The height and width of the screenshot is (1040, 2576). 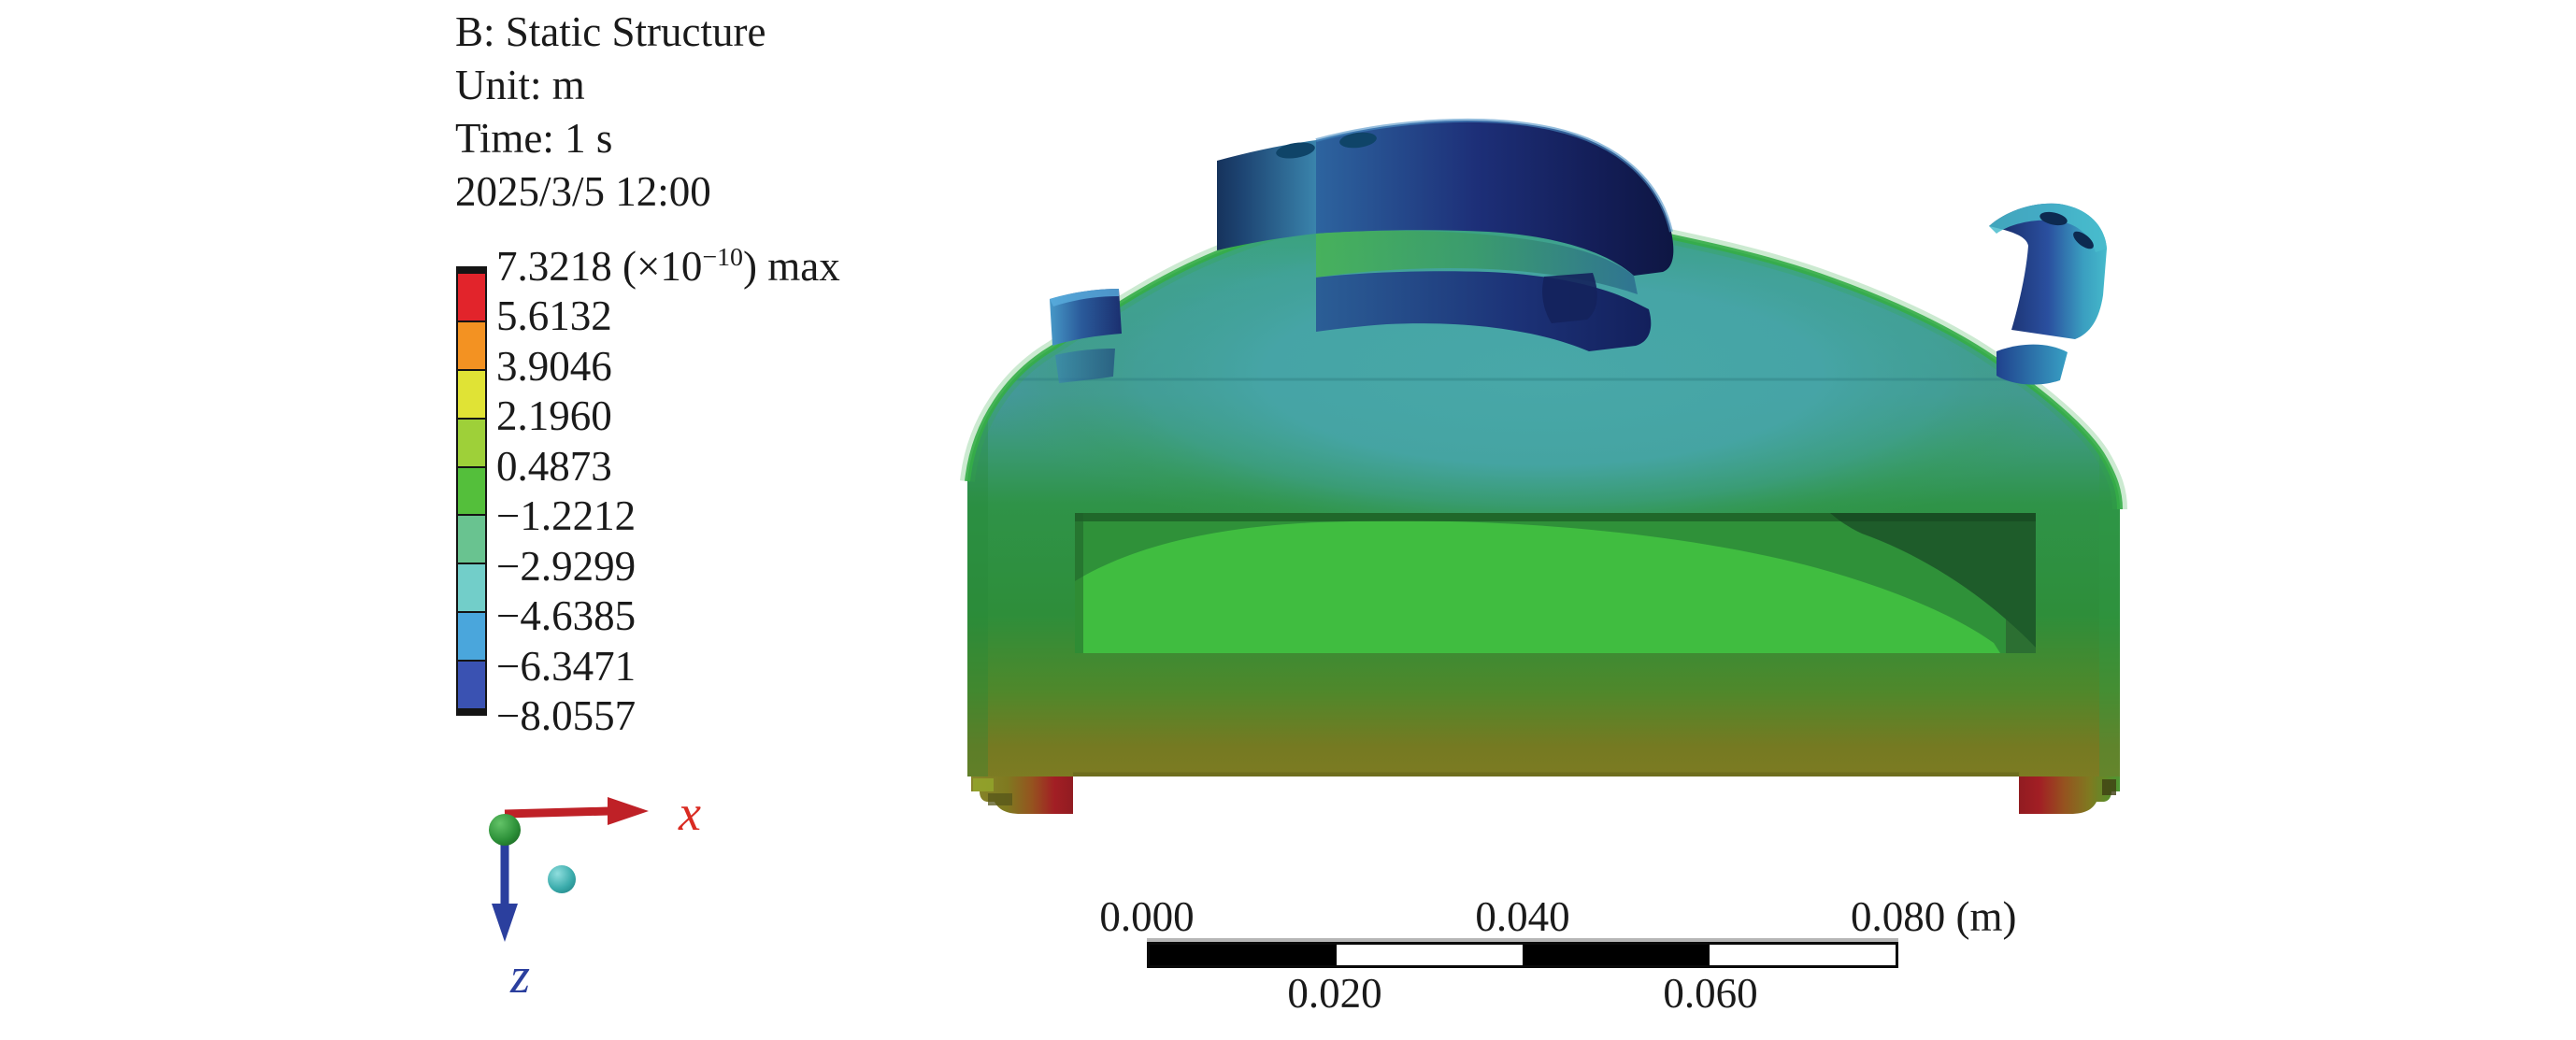 I want to click on model-tab-center, so click(x=1445, y=235).